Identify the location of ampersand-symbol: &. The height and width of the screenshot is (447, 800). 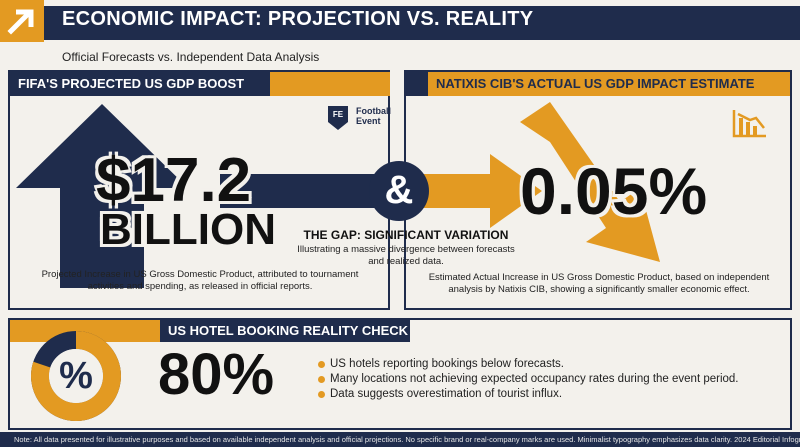
(399, 190).